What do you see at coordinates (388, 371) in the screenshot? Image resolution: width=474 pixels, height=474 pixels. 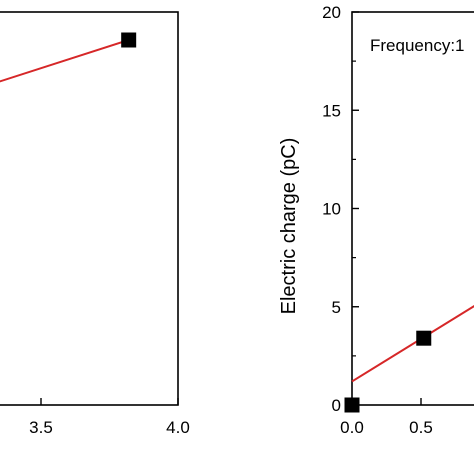 I see `right-data-points` at bounding box center [388, 371].